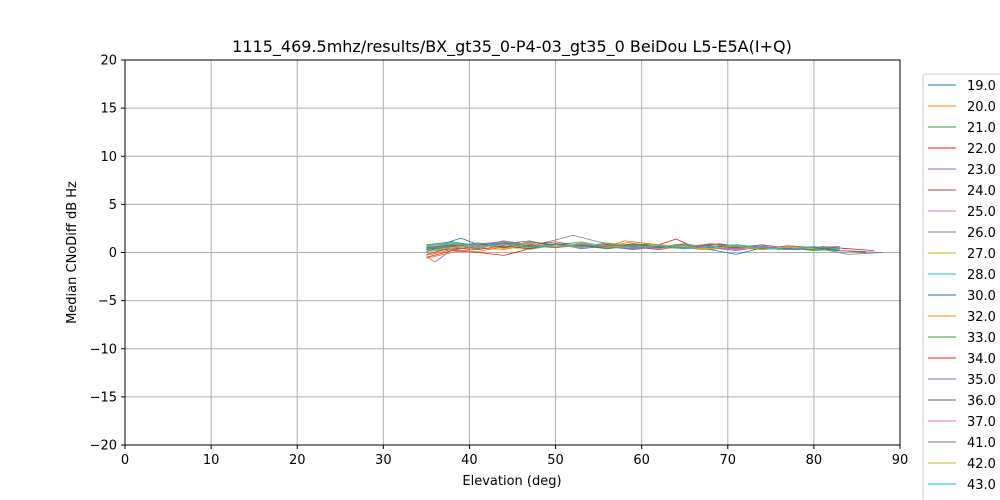  What do you see at coordinates (107, 301) in the screenshot?
I see `y-tick-label: −5` at bounding box center [107, 301].